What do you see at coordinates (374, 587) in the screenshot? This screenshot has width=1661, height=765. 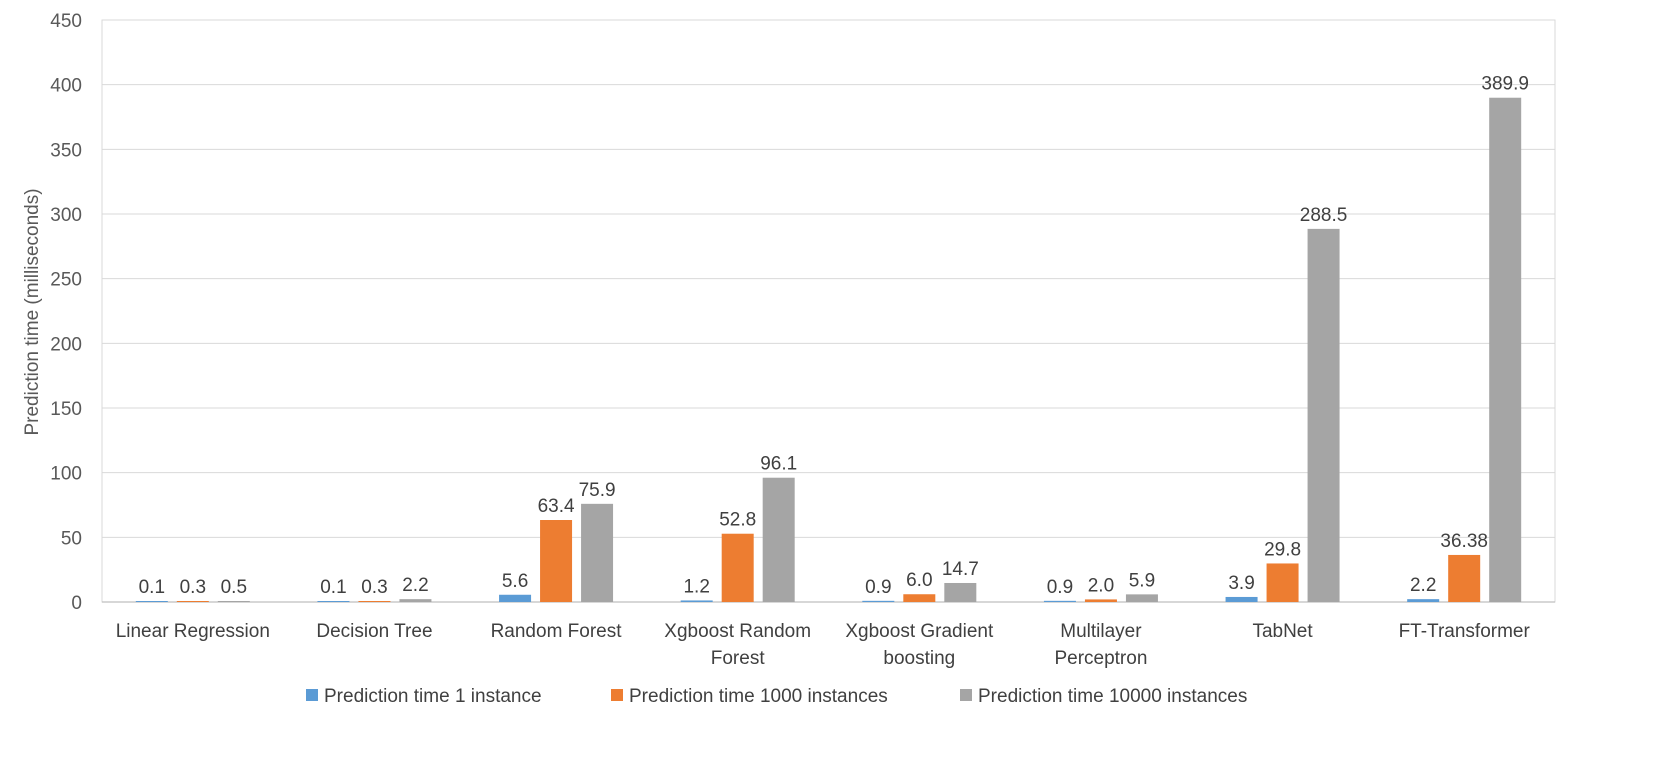 I see `data-label-series2-2: 0.3` at bounding box center [374, 587].